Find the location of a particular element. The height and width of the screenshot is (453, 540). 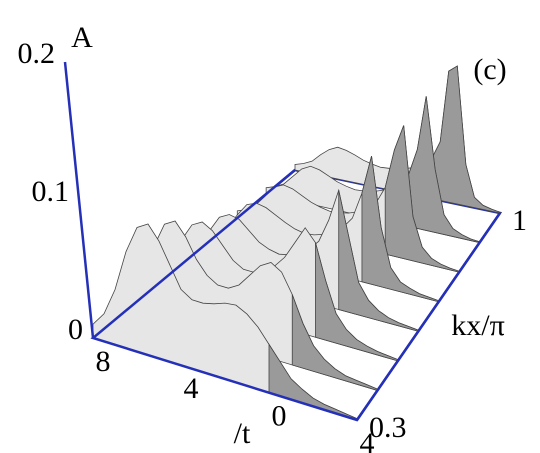

z-tick-label: 0.1 is located at coordinates (51, 191).